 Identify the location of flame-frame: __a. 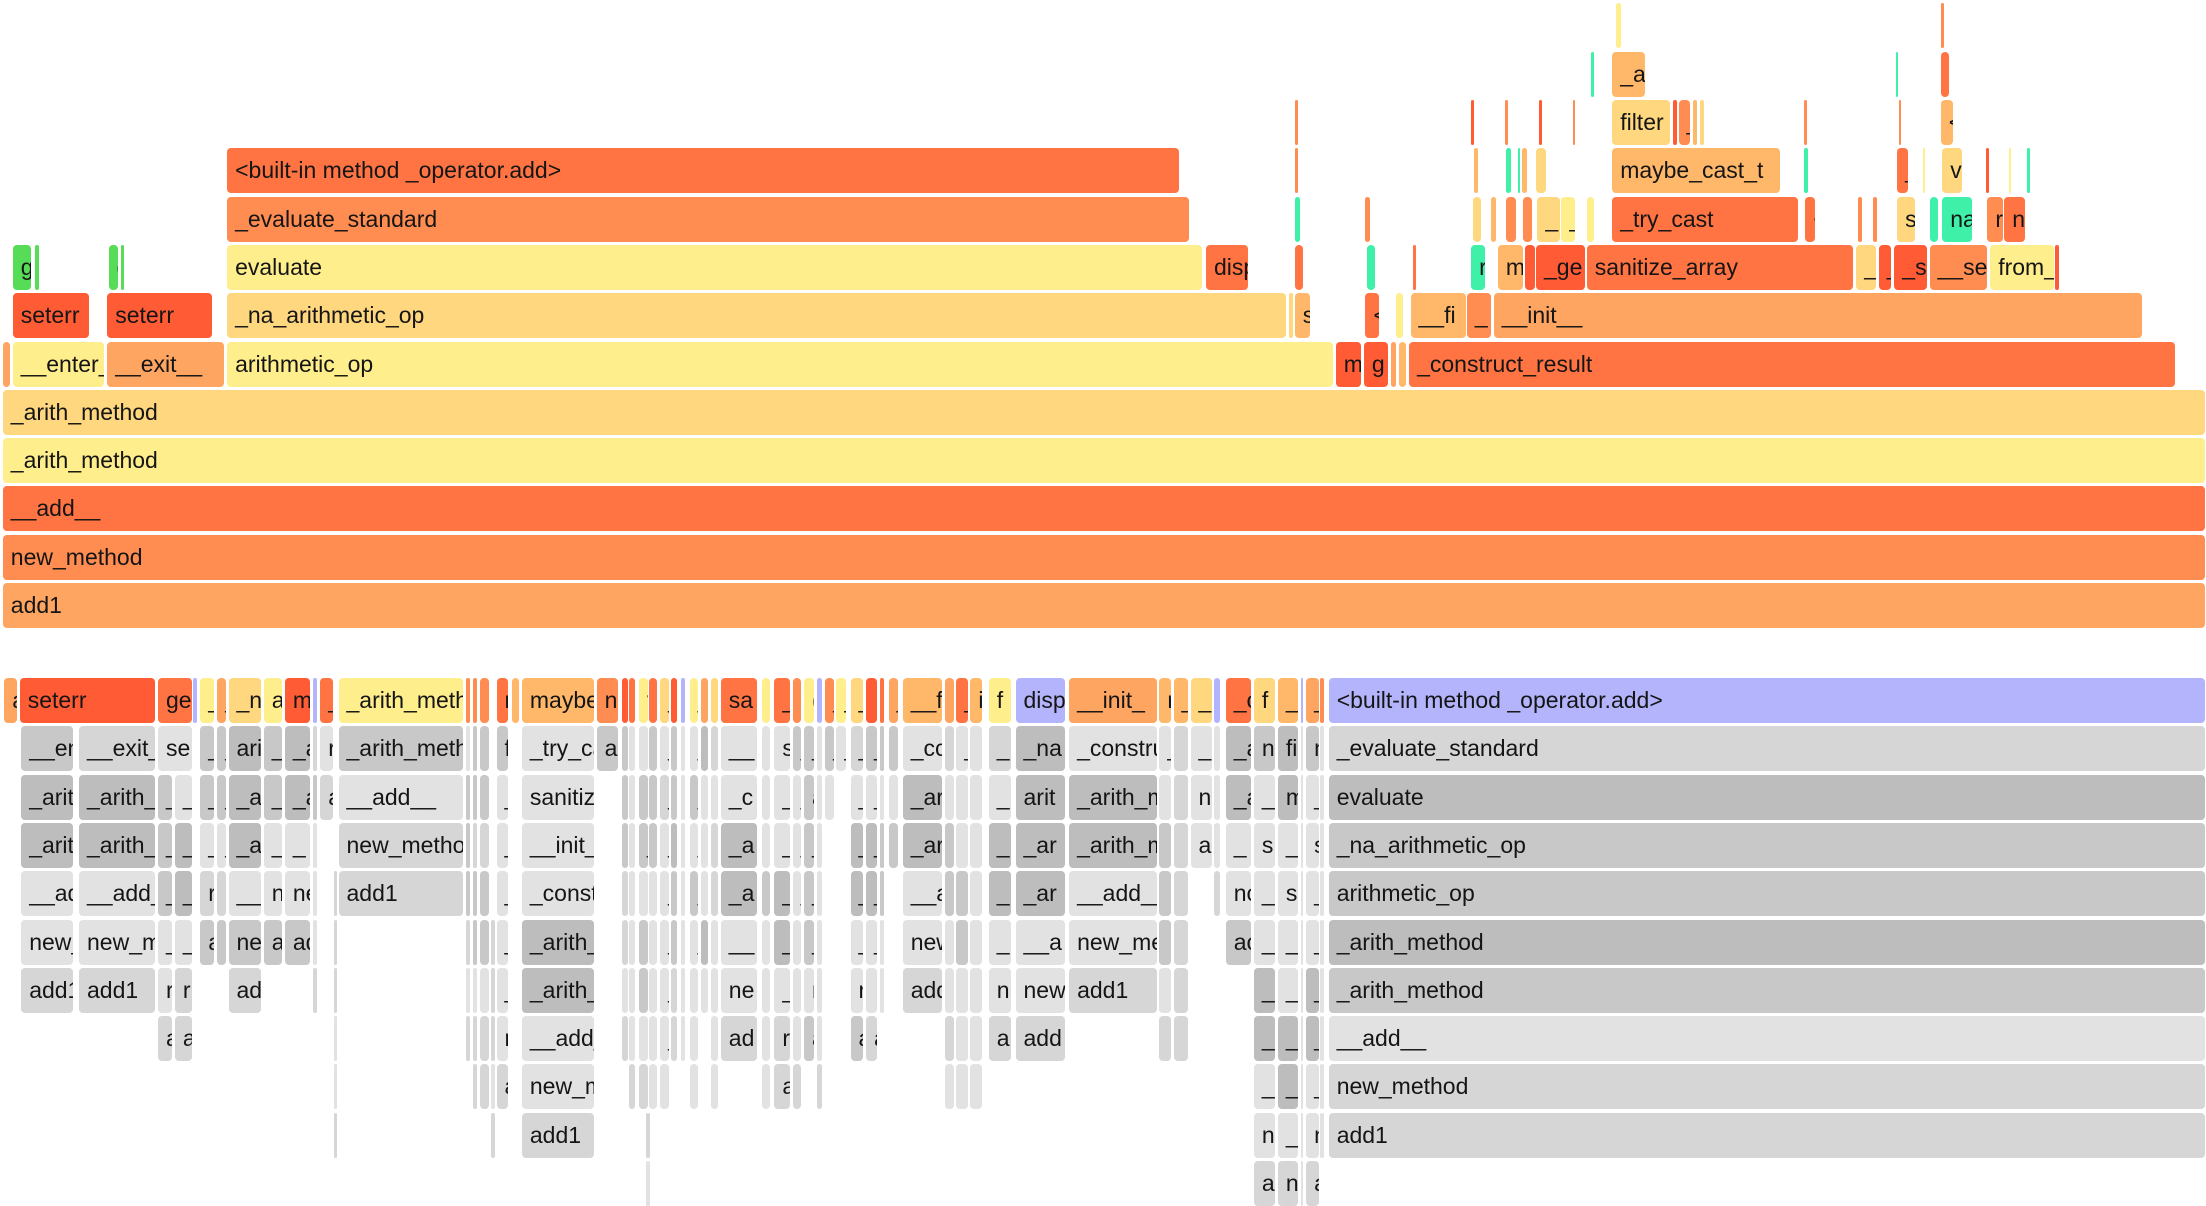
(922, 894).